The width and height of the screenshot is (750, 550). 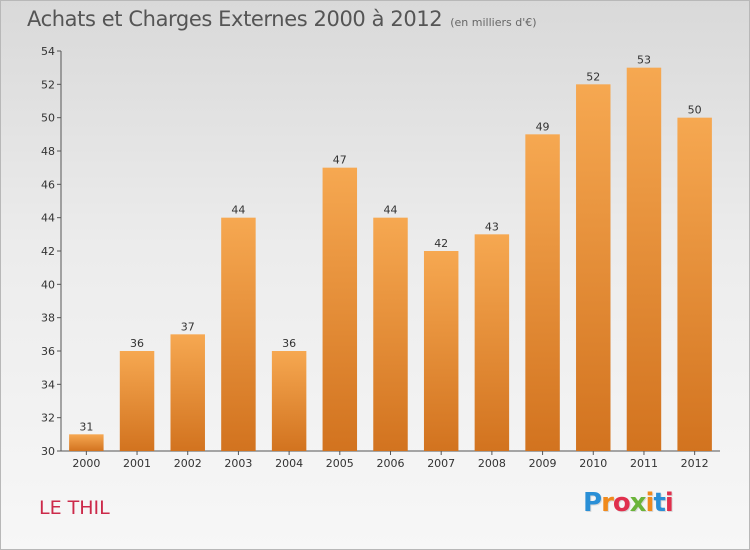 What do you see at coordinates (492, 463) in the screenshot?
I see `x-tick-label: 2008` at bounding box center [492, 463].